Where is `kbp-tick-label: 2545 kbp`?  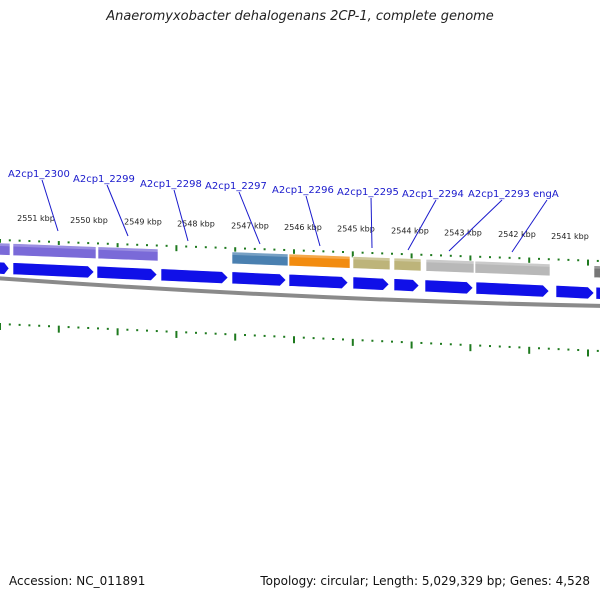 kbp-tick-label: 2545 kbp is located at coordinates (356, 229).